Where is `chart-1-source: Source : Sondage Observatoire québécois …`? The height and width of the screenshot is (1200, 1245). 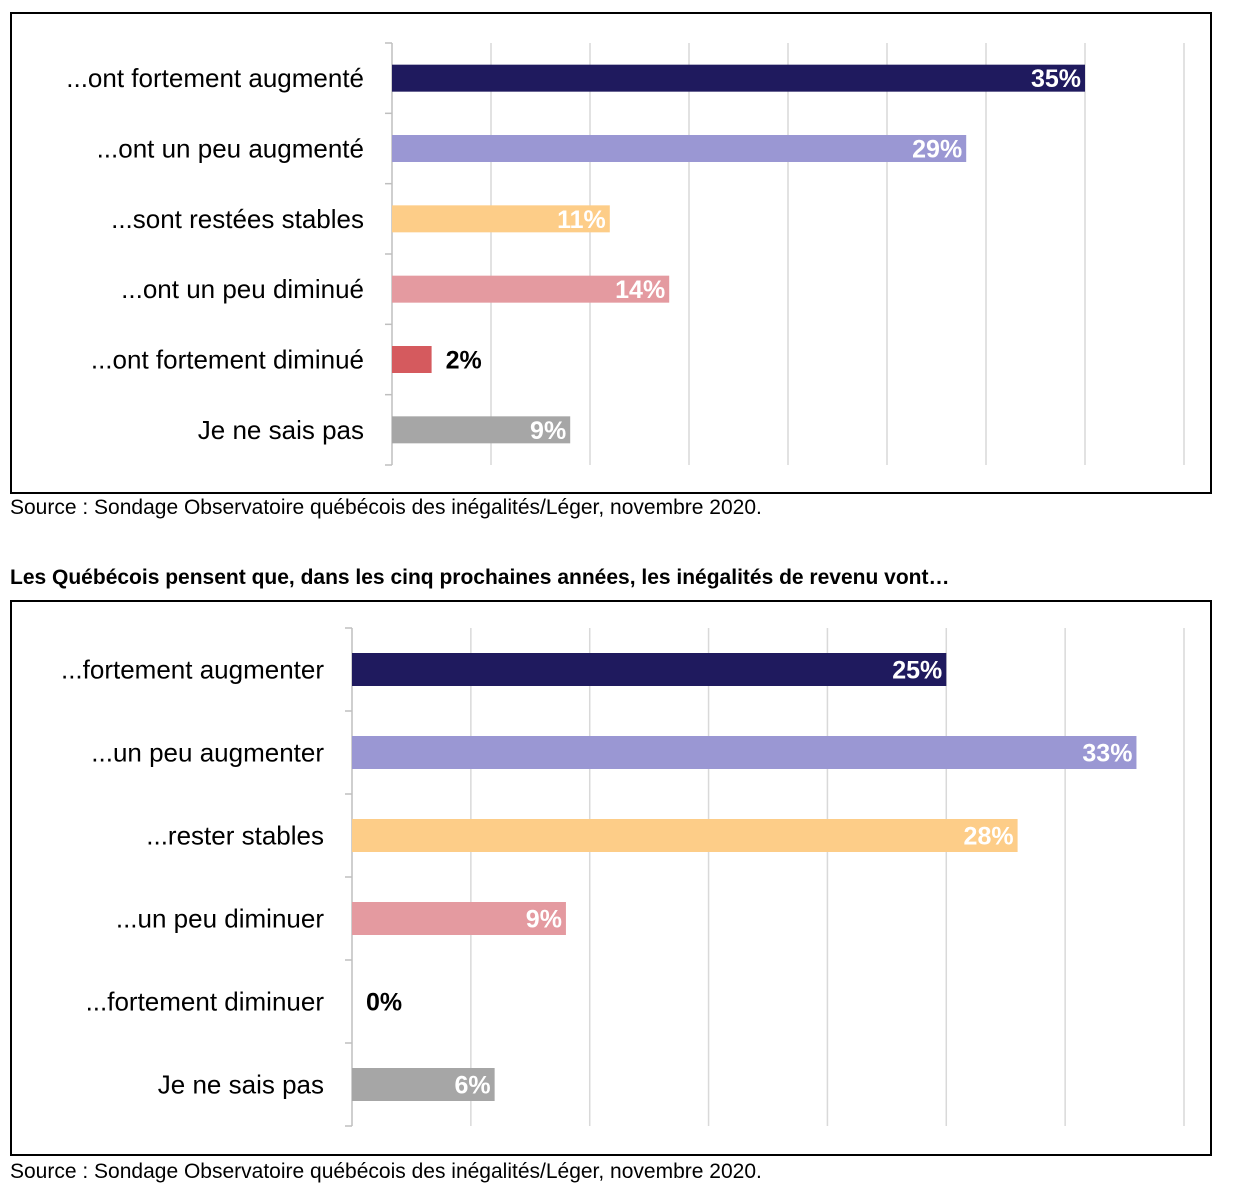
chart-1-source: Source : Sondage Observatoire québécois … is located at coordinates (386, 507).